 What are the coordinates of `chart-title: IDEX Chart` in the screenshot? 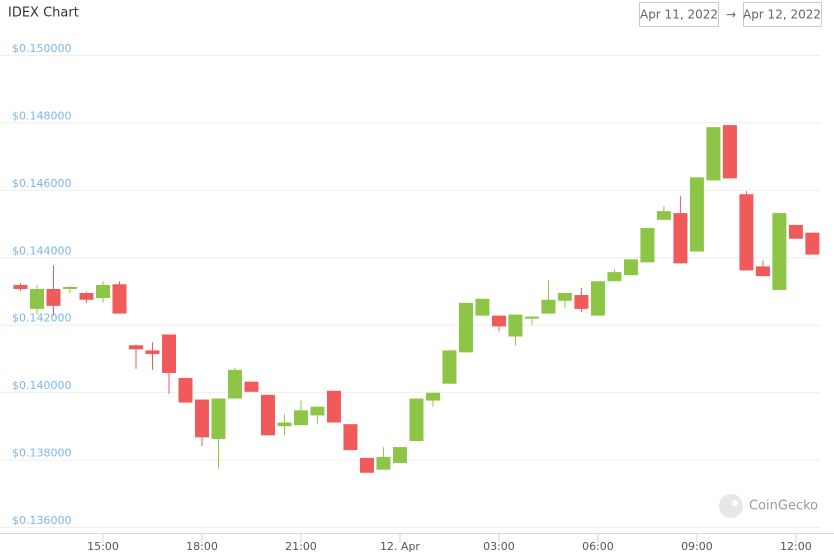 It's located at (43, 13).